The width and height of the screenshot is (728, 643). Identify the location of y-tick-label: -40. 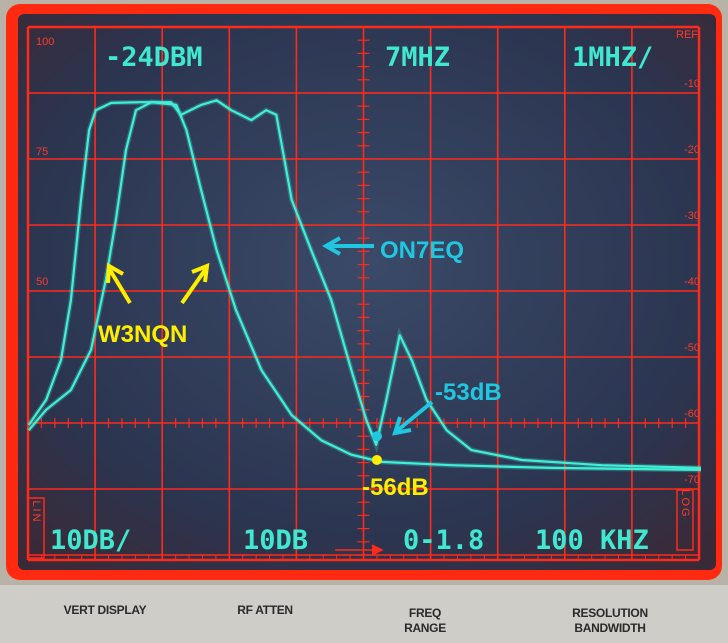
(692, 282).